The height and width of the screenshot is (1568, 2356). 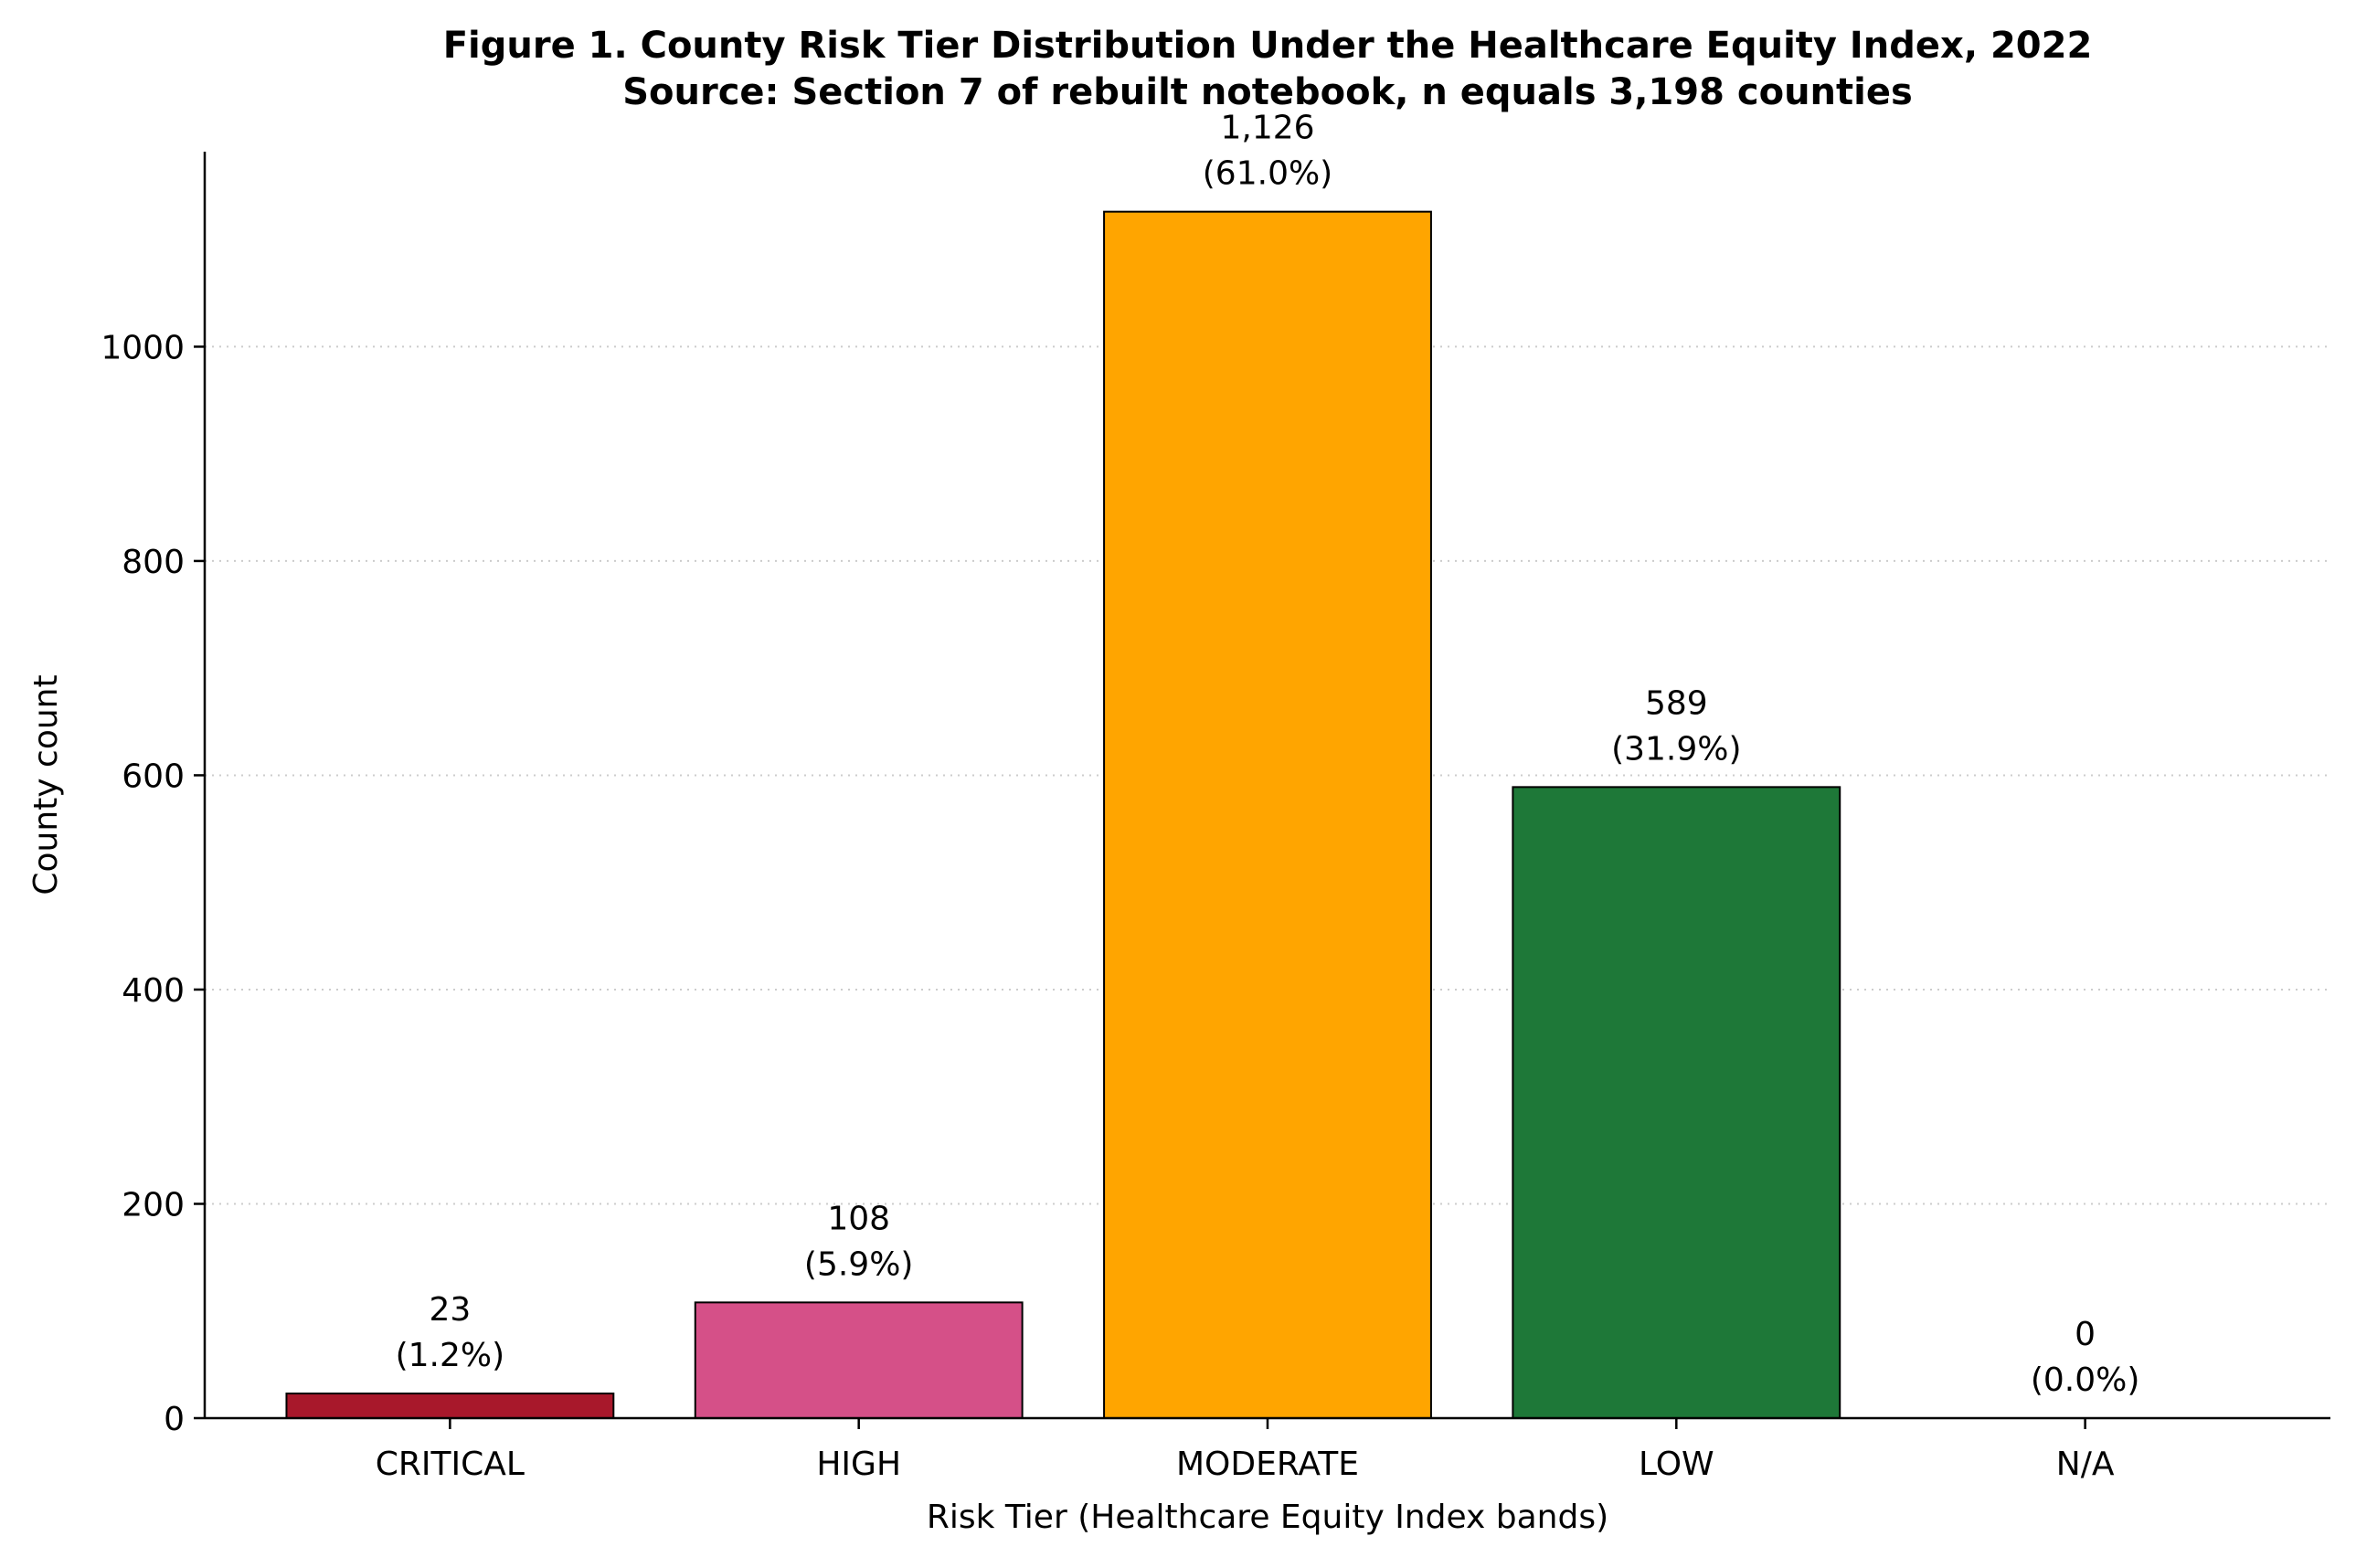 I want to click on value-label-n-a: 0, so click(x=2085, y=1334).